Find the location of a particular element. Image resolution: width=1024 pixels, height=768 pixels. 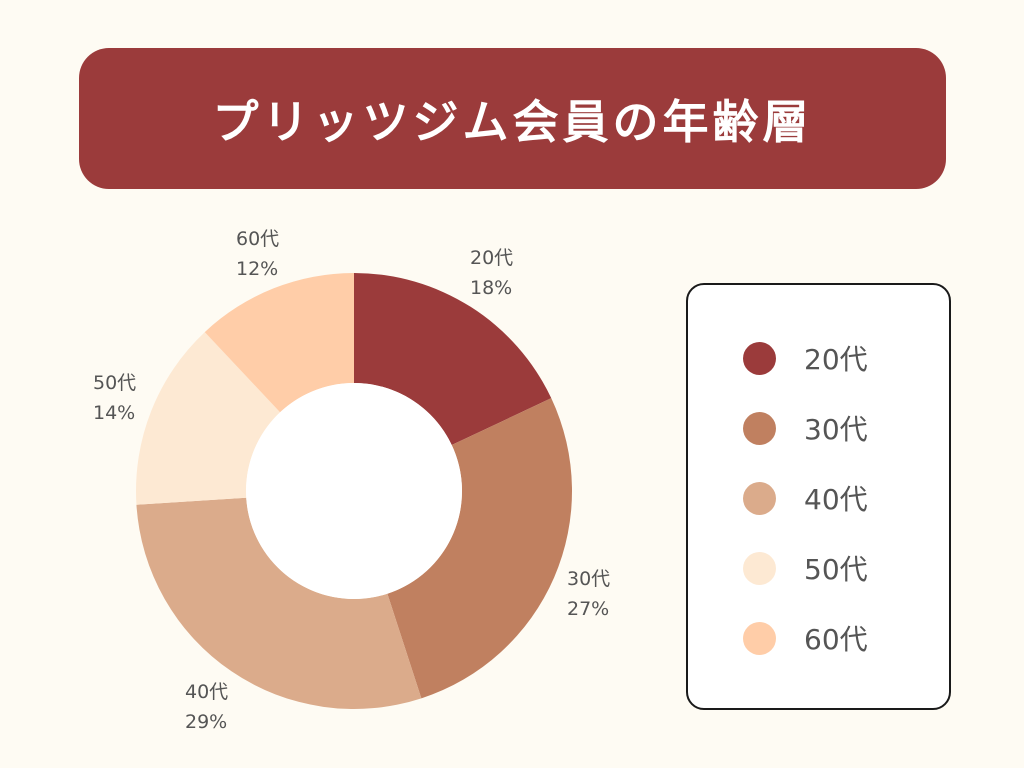

slice-20s is located at coordinates (453, 359).